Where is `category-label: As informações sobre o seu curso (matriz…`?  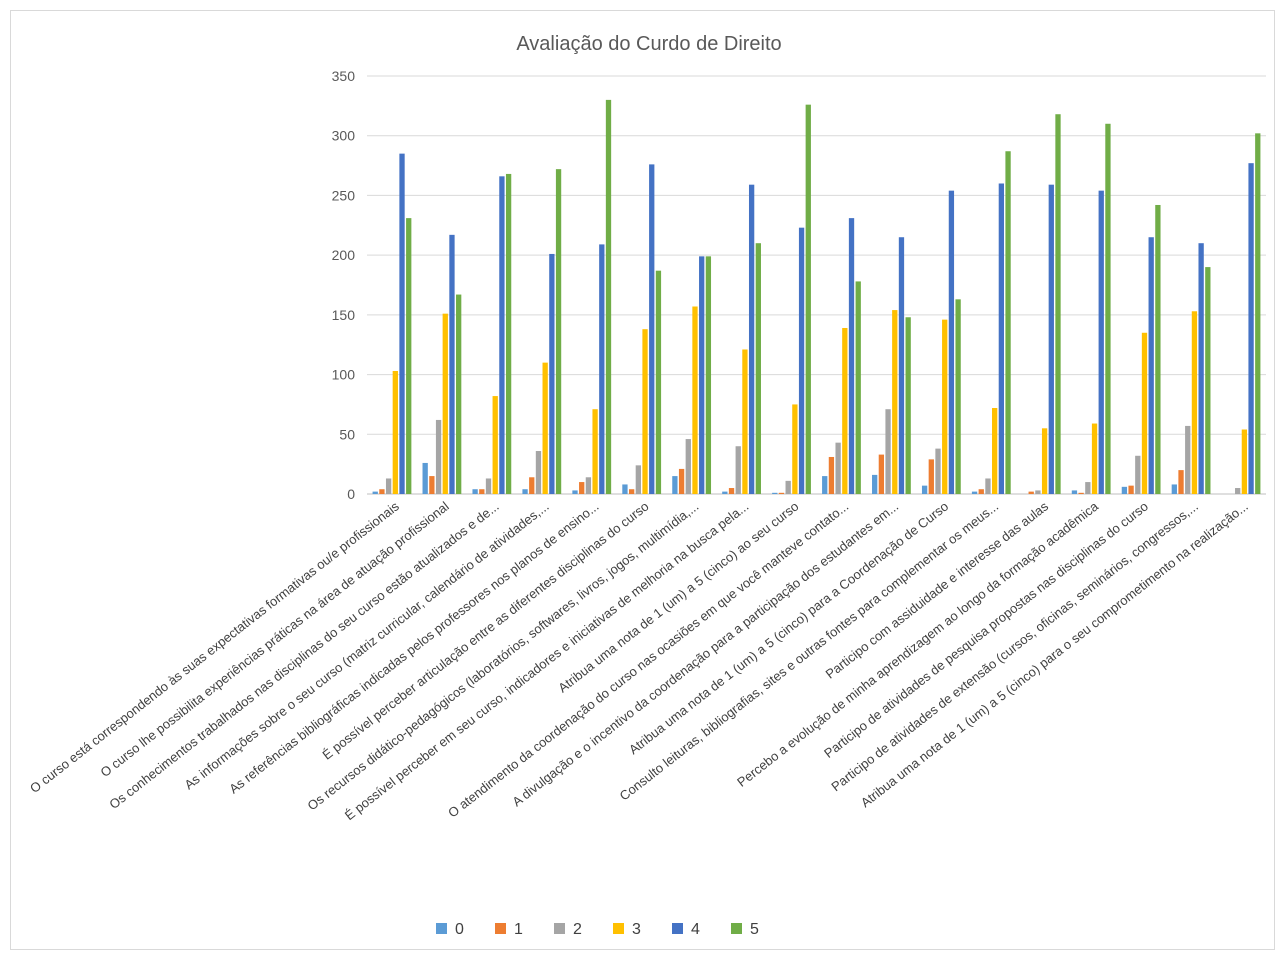 category-label: As informações sobre o seu curso (matriz… is located at coordinates (366, 646).